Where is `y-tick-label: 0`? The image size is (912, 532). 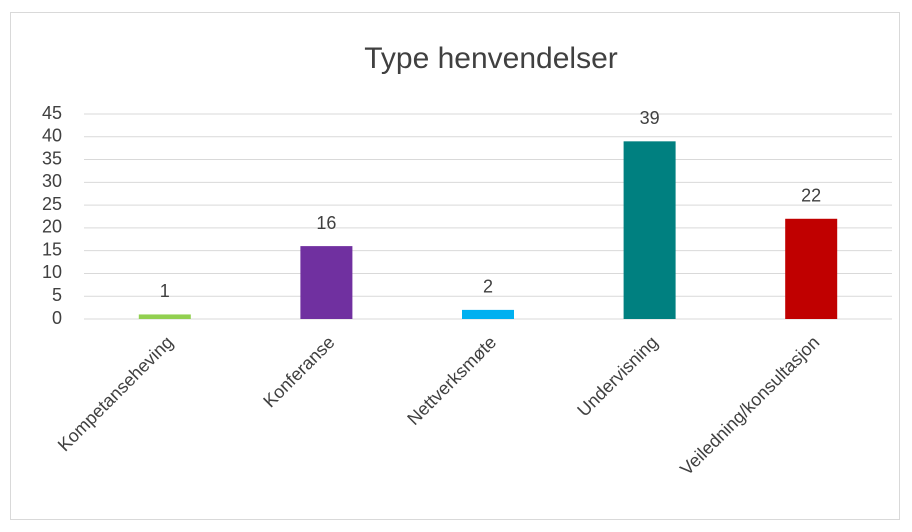
y-tick-label: 0 is located at coordinates (57, 318).